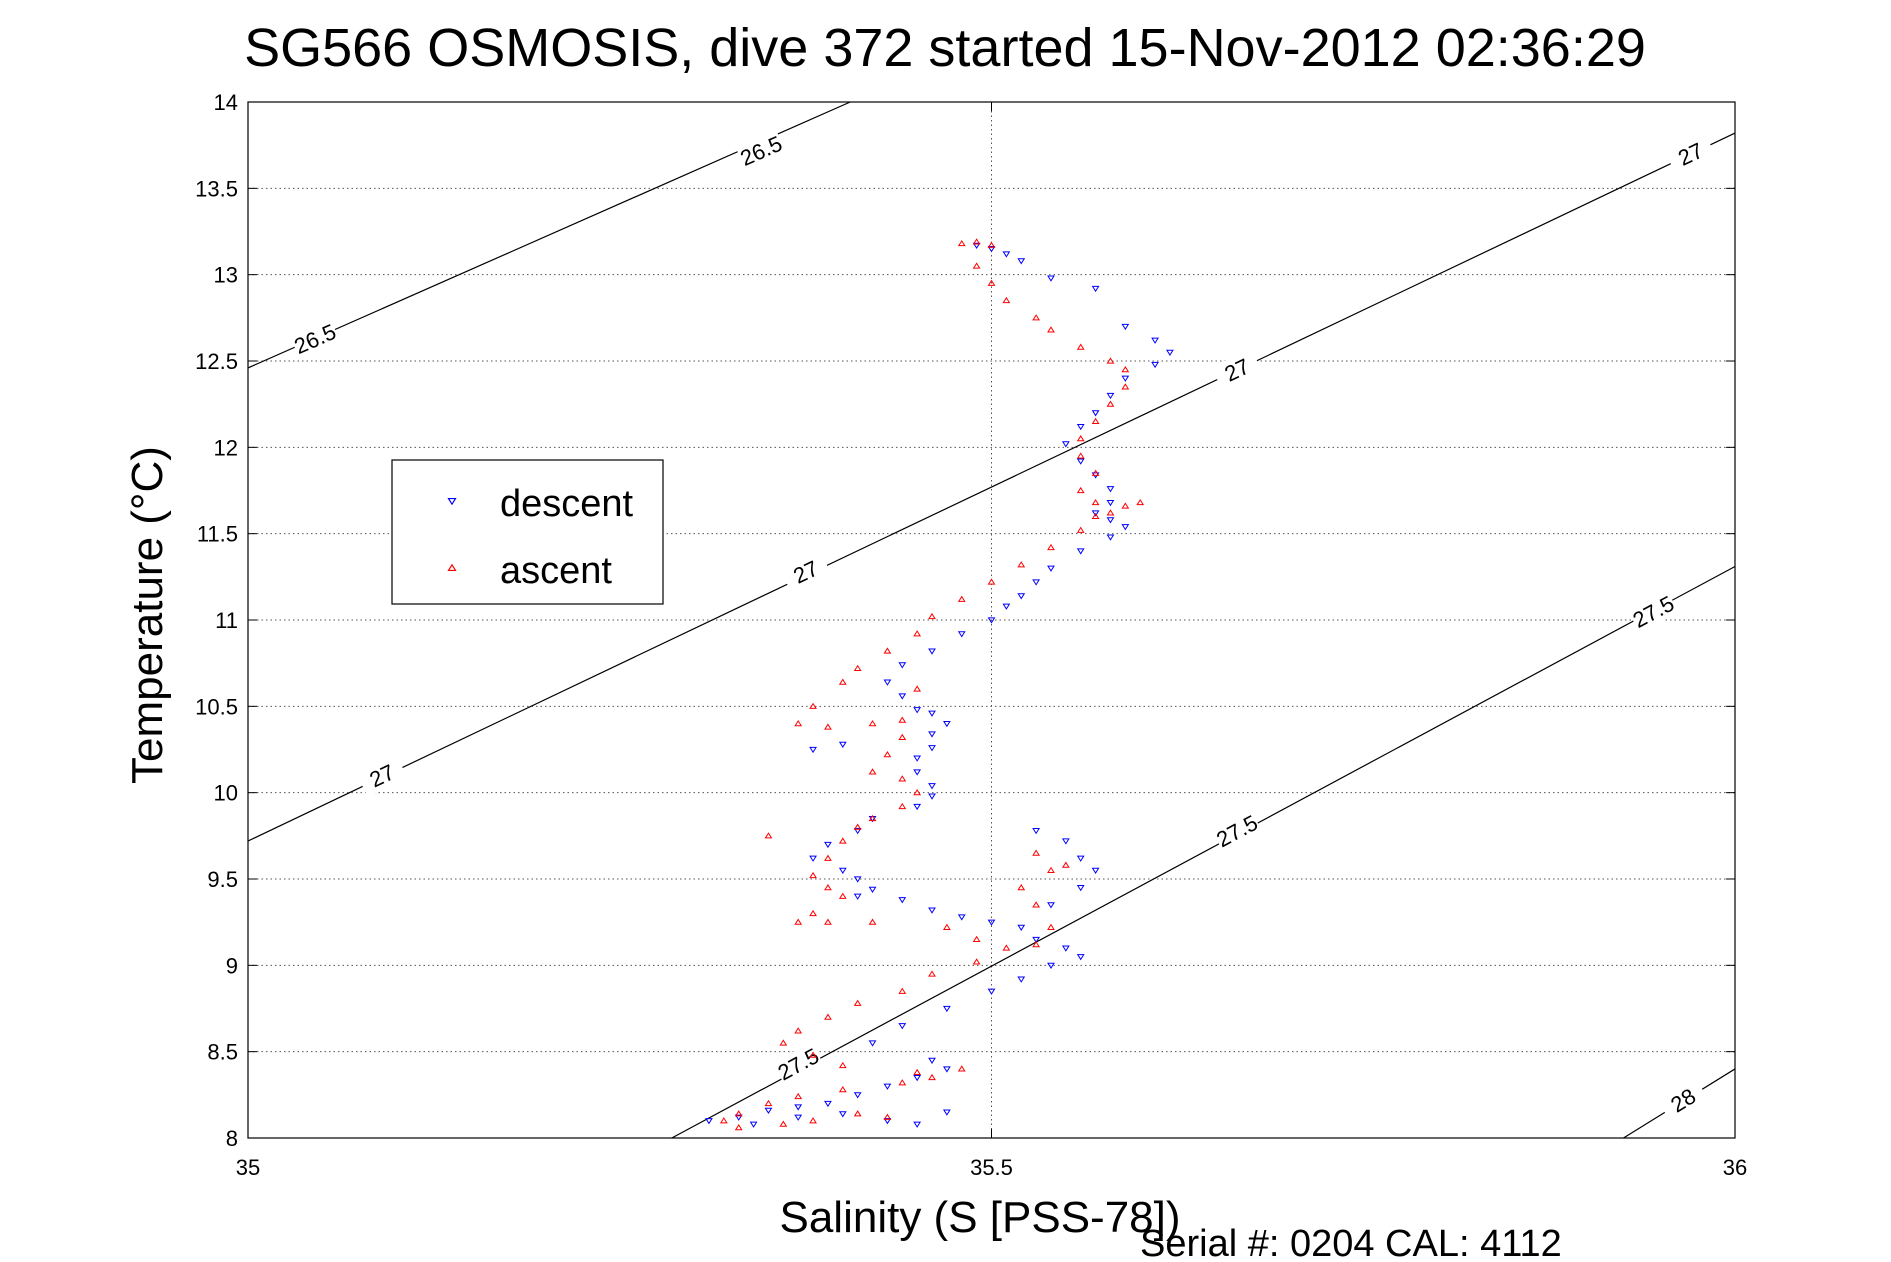 This screenshot has height=1262, width=1891. Describe the element at coordinates (979, 1217) in the screenshot. I see `x-axis-label: Salinity (S [PSS-78])` at that location.